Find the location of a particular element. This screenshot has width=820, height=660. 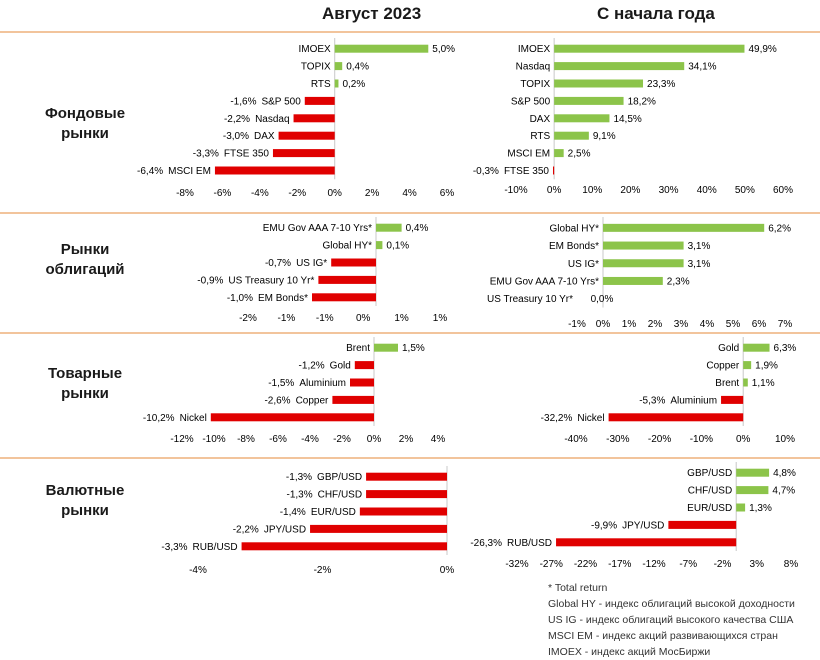

value-label: -2,2% is located at coordinates (237, 119).